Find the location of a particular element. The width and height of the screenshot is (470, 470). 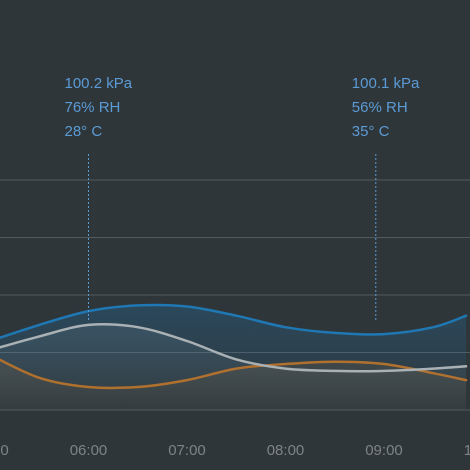

pressure-line is located at coordinates (234, 321).